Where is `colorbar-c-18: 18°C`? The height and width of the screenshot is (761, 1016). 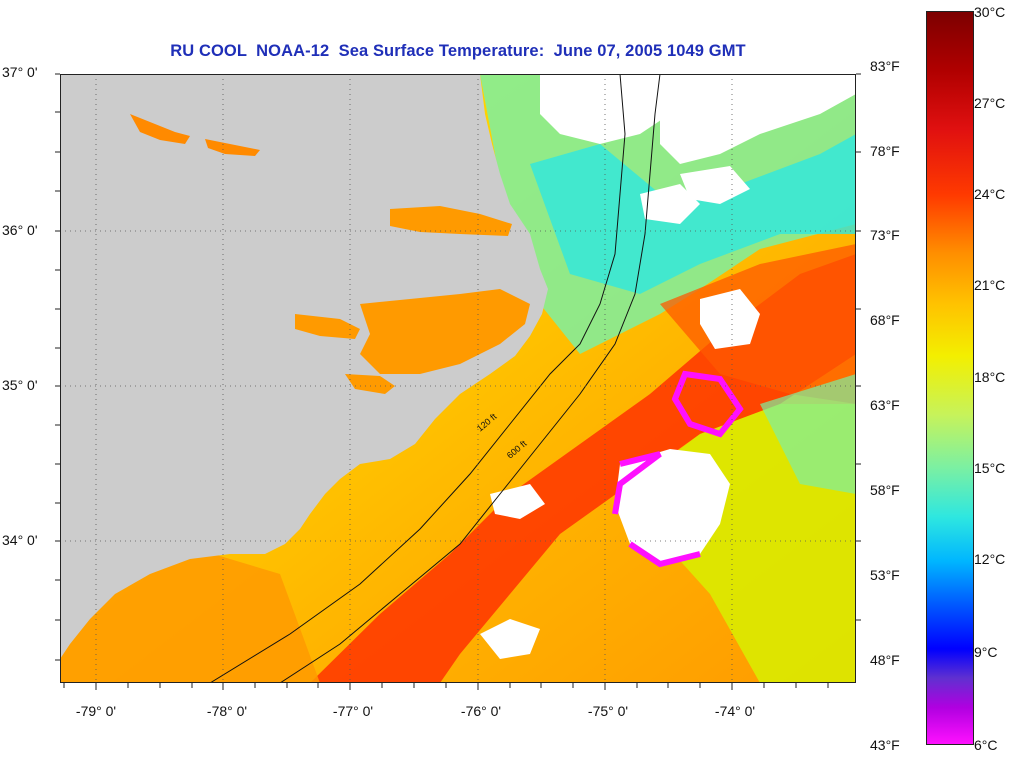
colorbar-c-18: 18°C is located at coordinates (990, 377).